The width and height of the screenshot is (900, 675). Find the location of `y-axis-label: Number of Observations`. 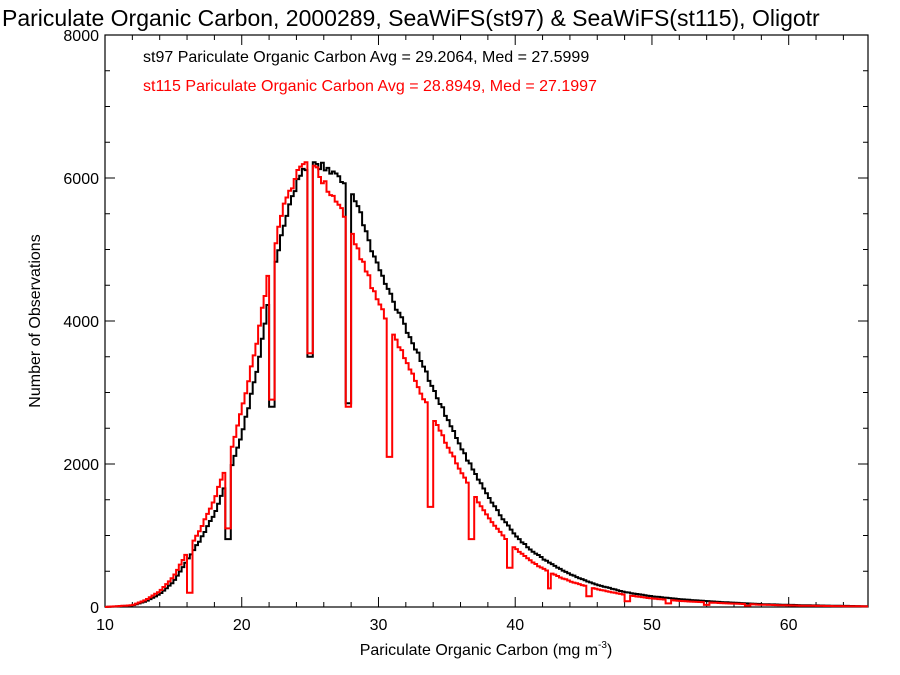

y-axis-label: Number of Observations is located at coordinates (35, 320).